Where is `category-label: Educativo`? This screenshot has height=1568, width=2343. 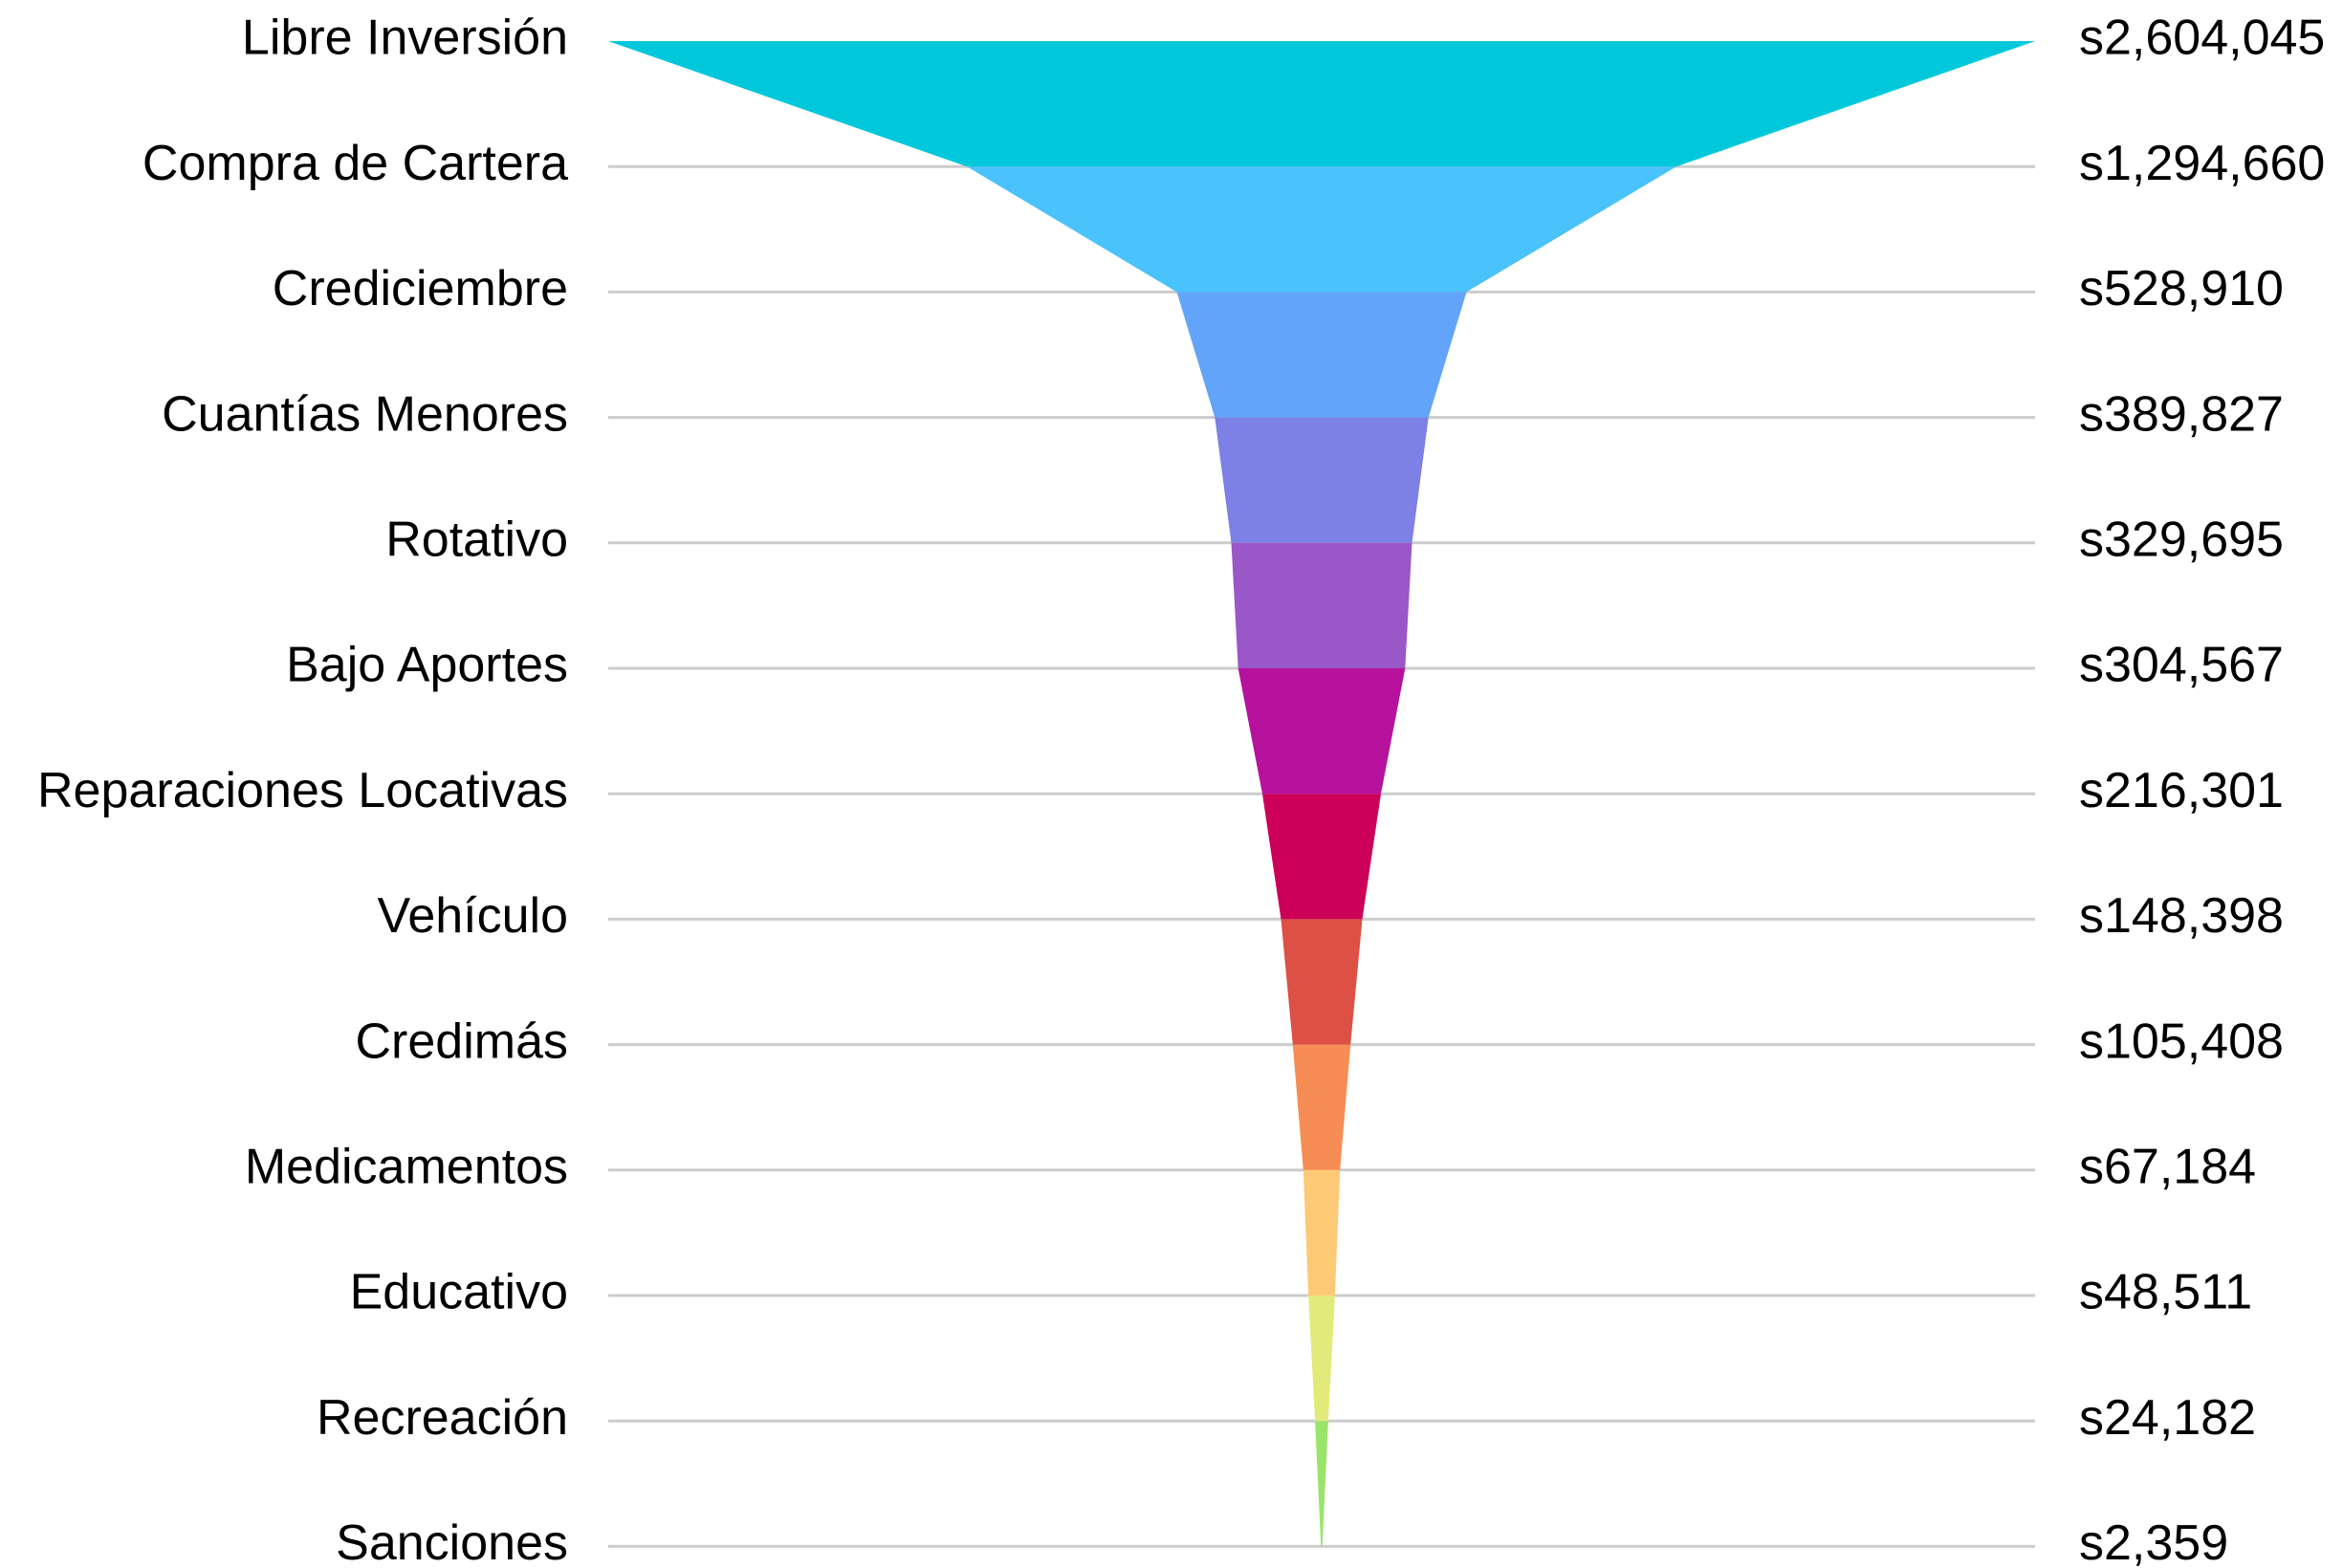
category-label: Educativo is located at coordinates (459, 1292).